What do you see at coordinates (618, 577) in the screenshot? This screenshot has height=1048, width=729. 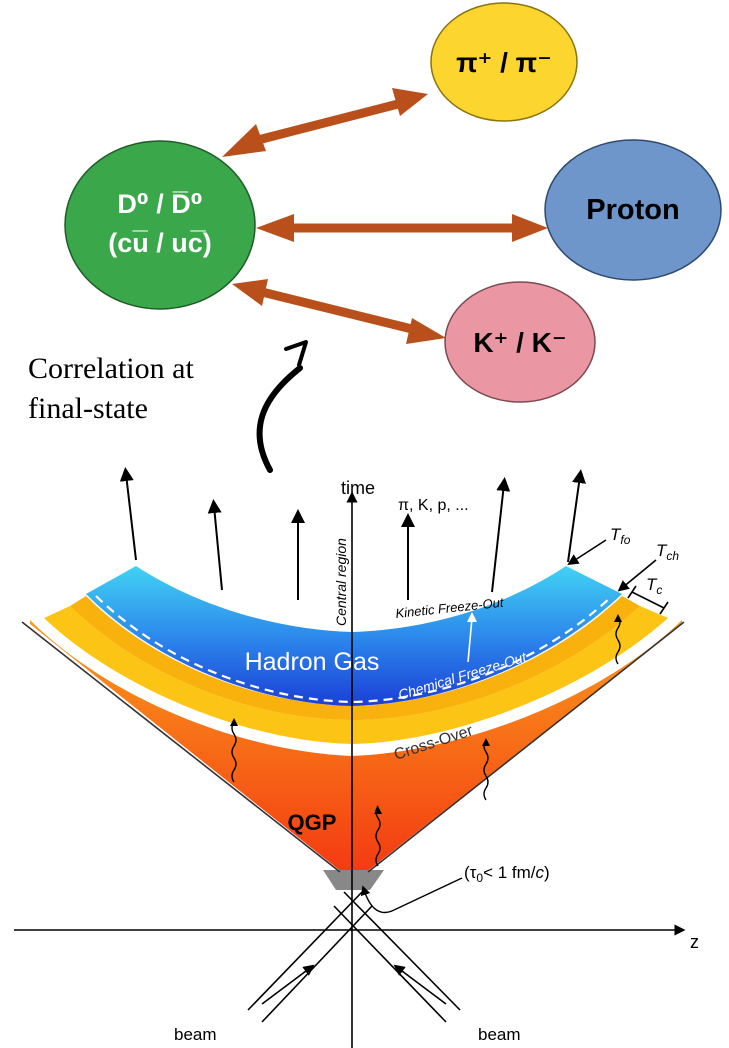 I see `temperature-pointers` at bounding box center [618, 577].